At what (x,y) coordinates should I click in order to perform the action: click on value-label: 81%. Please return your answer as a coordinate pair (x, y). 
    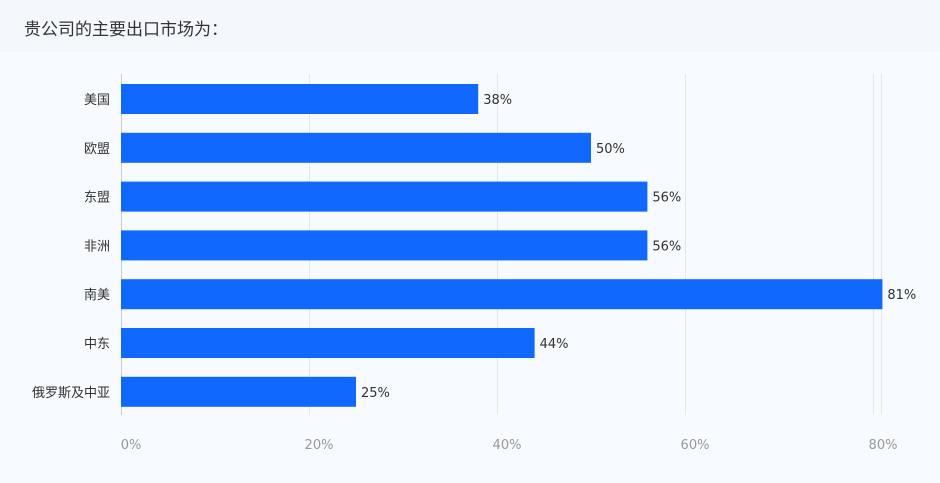
    Looking at the image, I should click on (901, 295).